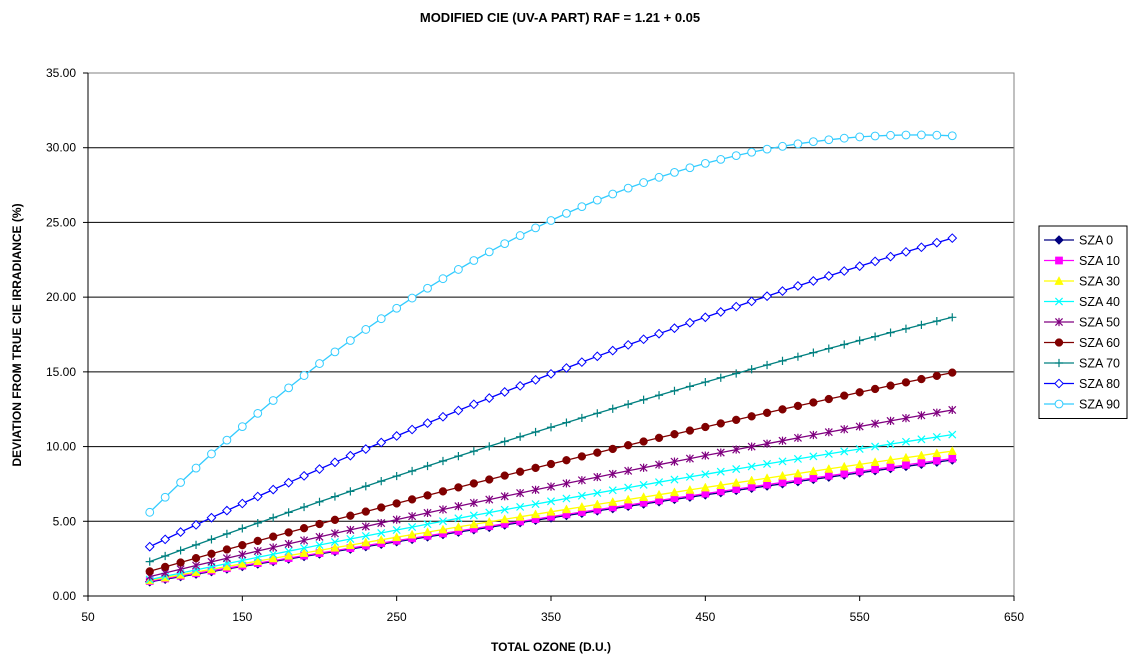 This screenshot has height=664, width=1133. Describe the element at coordinates (1014, 617) in the screenshot. I see `x-tick-label-6: 650` at that location.